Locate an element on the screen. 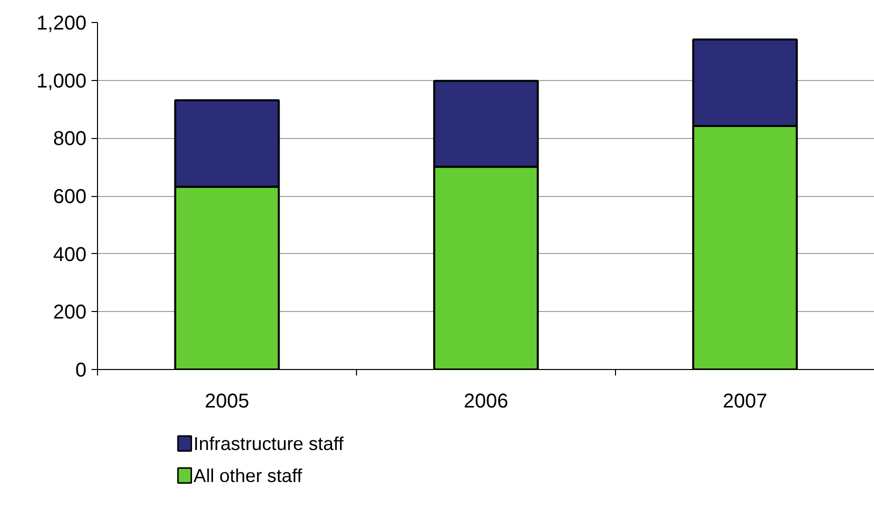  x-tick-label: 2006 is located at coordinates (486, 401).